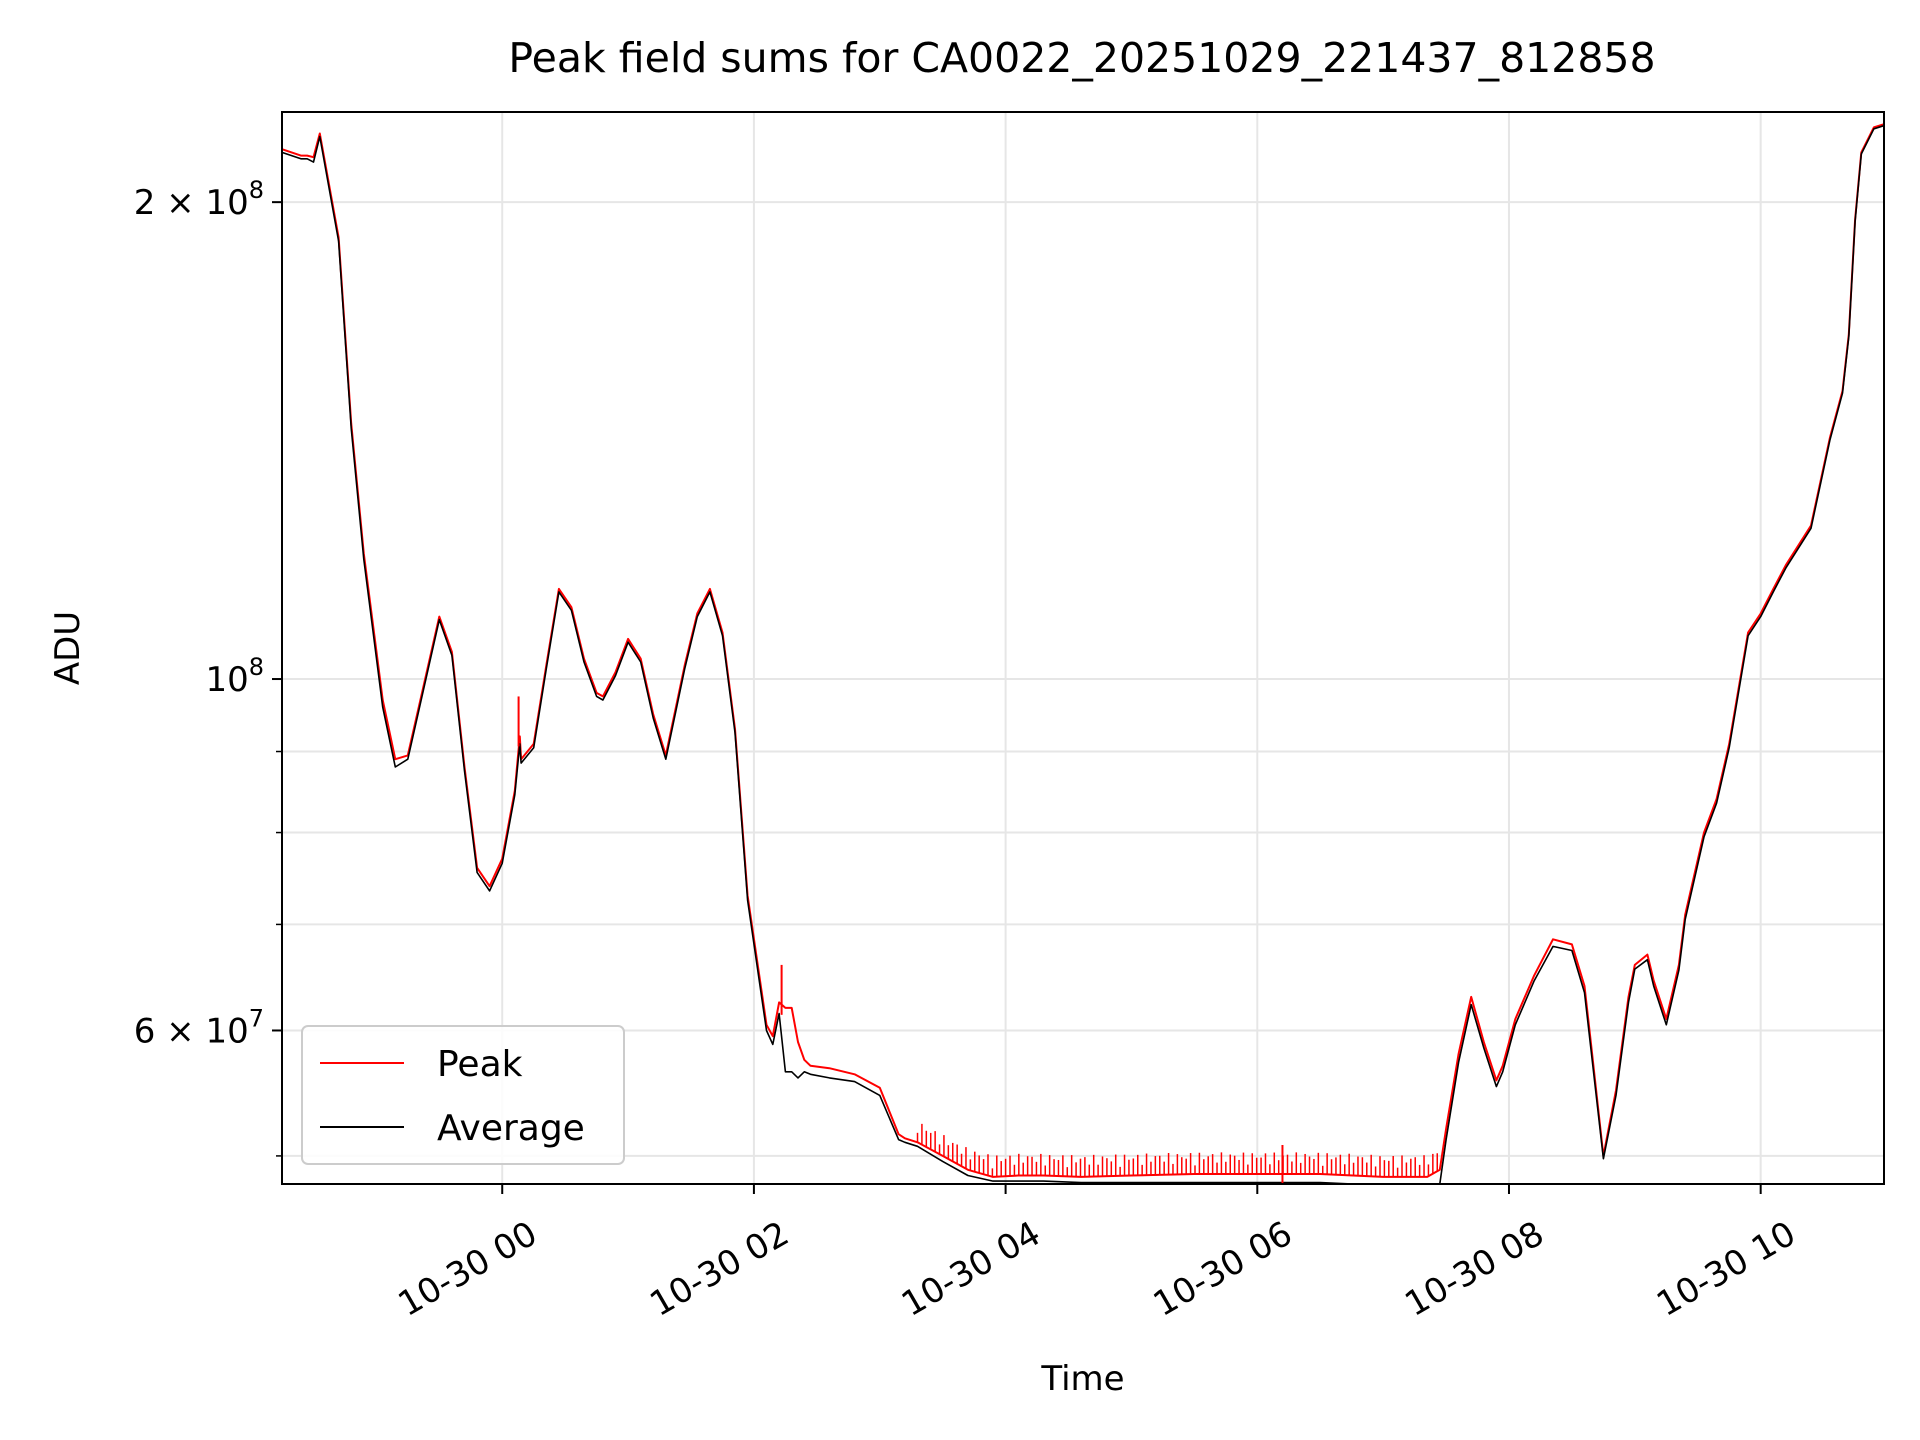  I want to click on y-tick-prefix: 2 × 10, so click(191, 203).